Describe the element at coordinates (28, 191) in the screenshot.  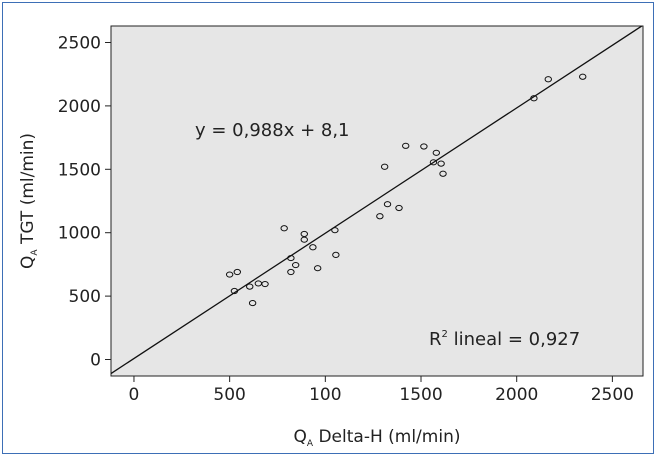
I see `y-title-rest: TGT (ml/min)` at that location.